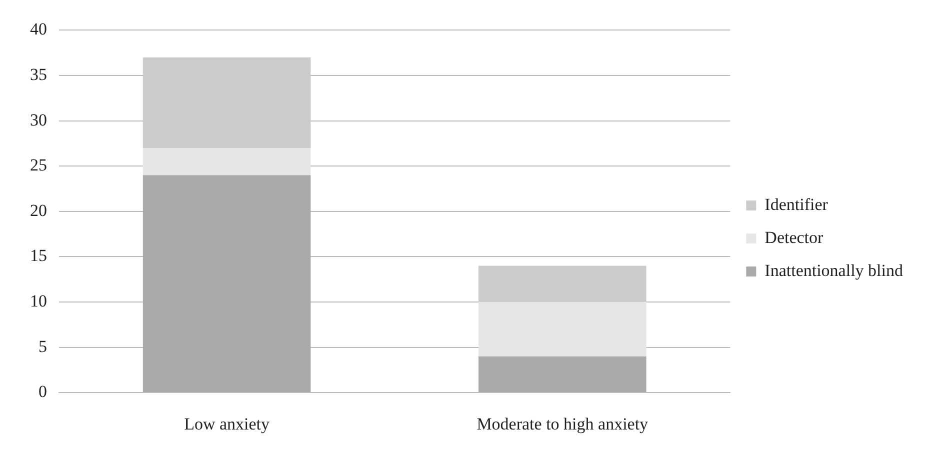 Image resolution: width=931 pixels, height=467 pixels. I want to click on x-tick-label: Low anxiety, so click(227, 424).